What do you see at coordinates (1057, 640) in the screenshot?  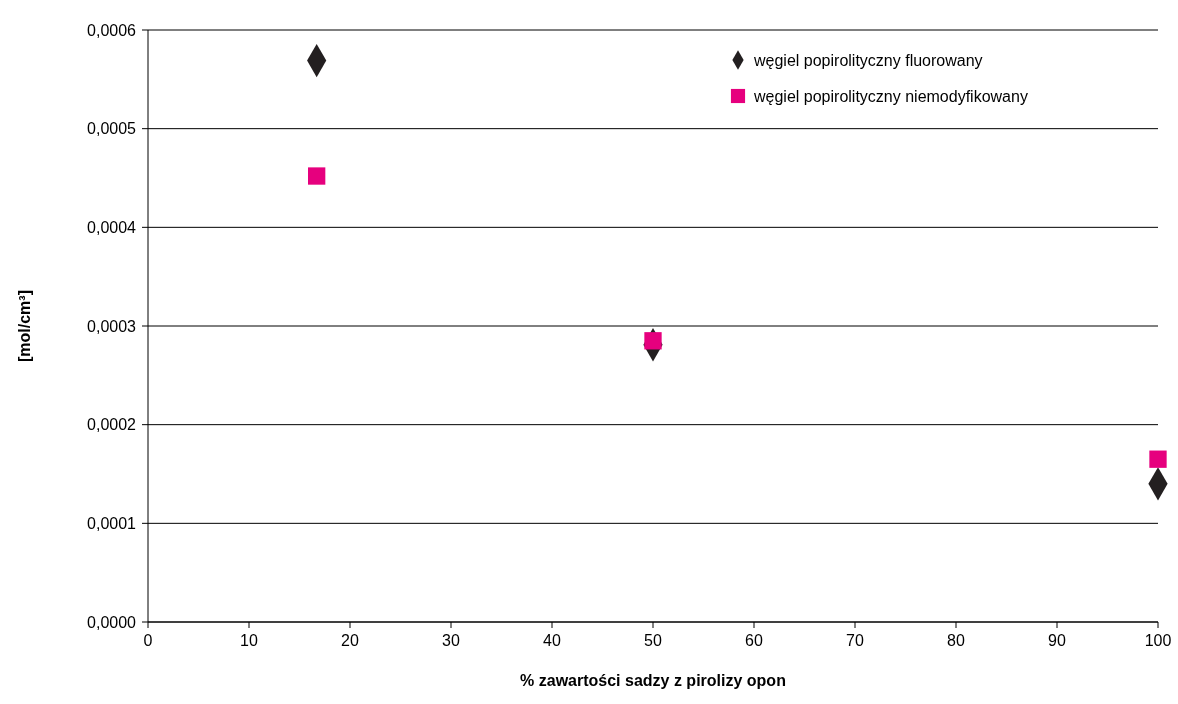 I see `x-tick-label: 90` at bounding box center [1057, 640].